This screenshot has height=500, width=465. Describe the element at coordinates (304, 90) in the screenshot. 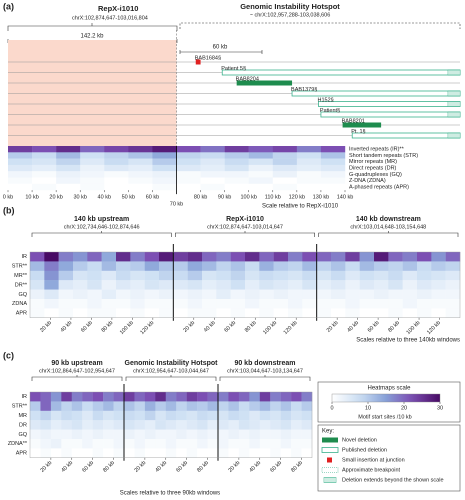

I see `deletion-label: BAB1379§` at that location.